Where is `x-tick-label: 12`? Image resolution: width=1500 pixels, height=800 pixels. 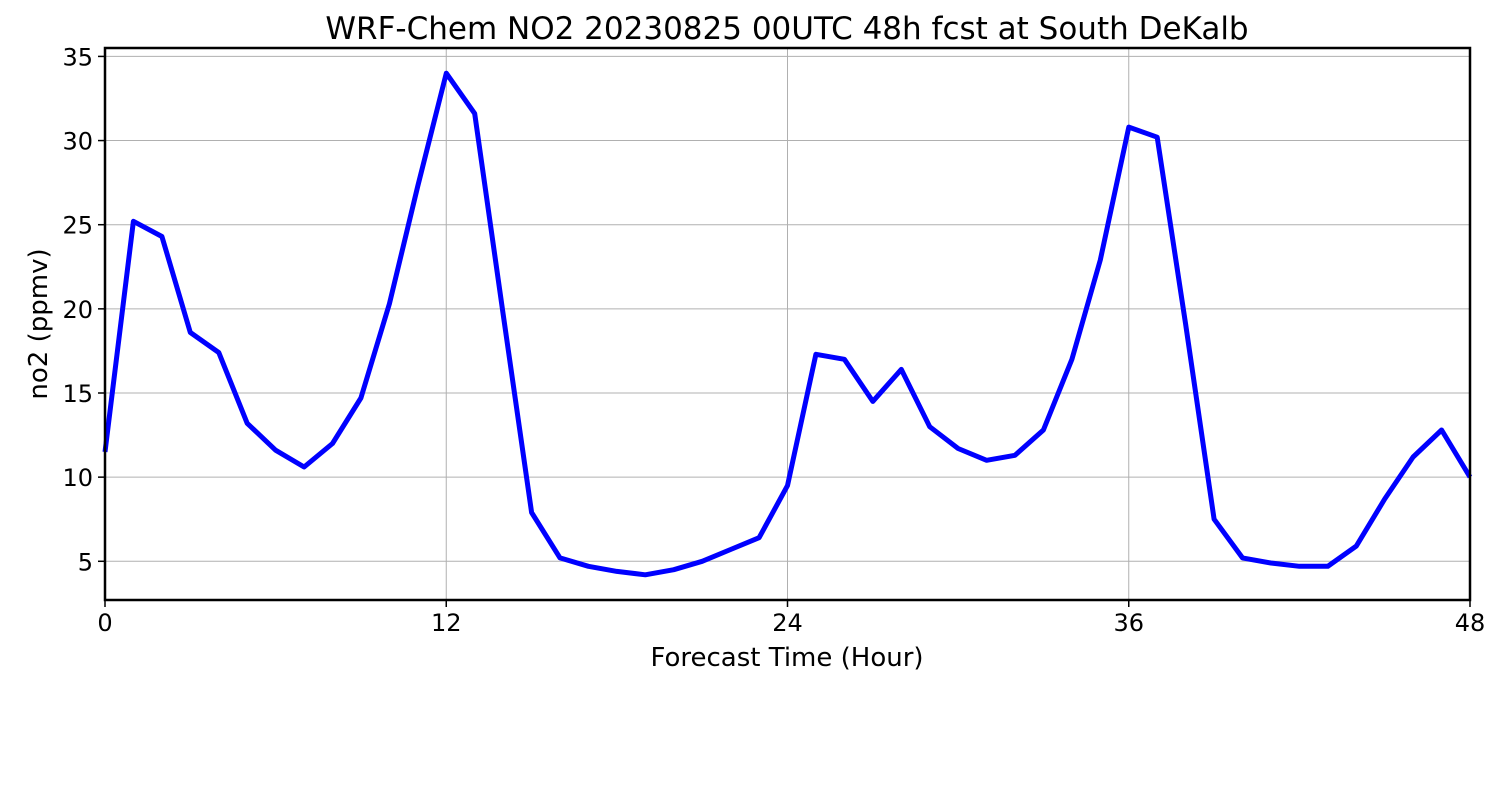 x-tick-label: 12 is located at coordinates (446, 623).